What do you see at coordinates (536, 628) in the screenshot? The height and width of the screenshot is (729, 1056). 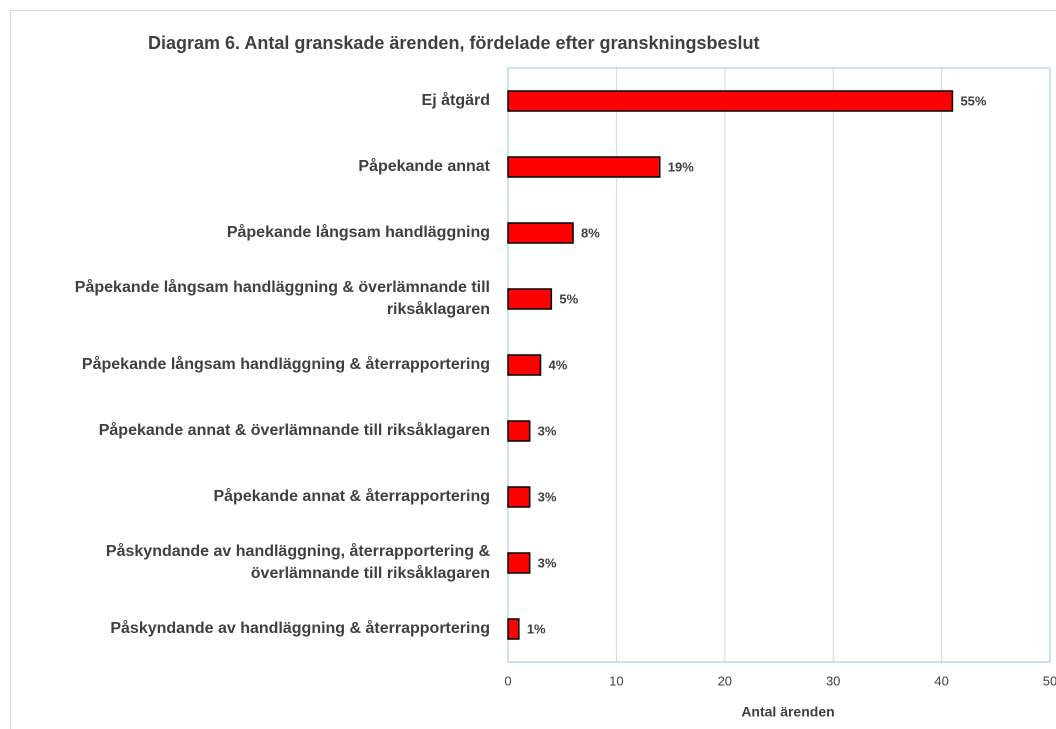 I see `value-label: 1%` at bounding box center [536, 628].